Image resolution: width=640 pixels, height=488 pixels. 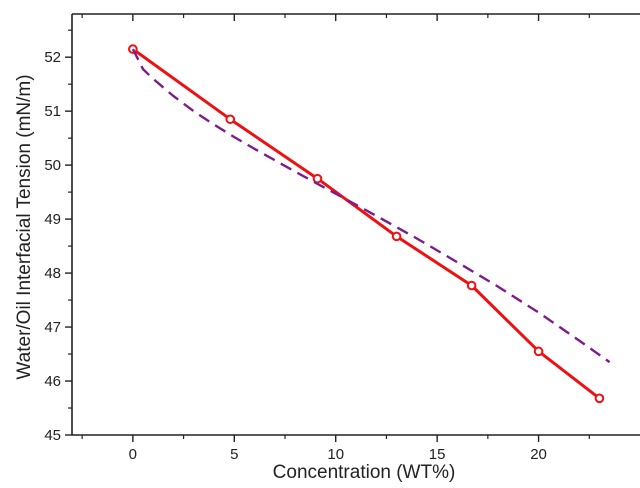 I want to click on y-tick-label: 51, so click(x=52, y=111).